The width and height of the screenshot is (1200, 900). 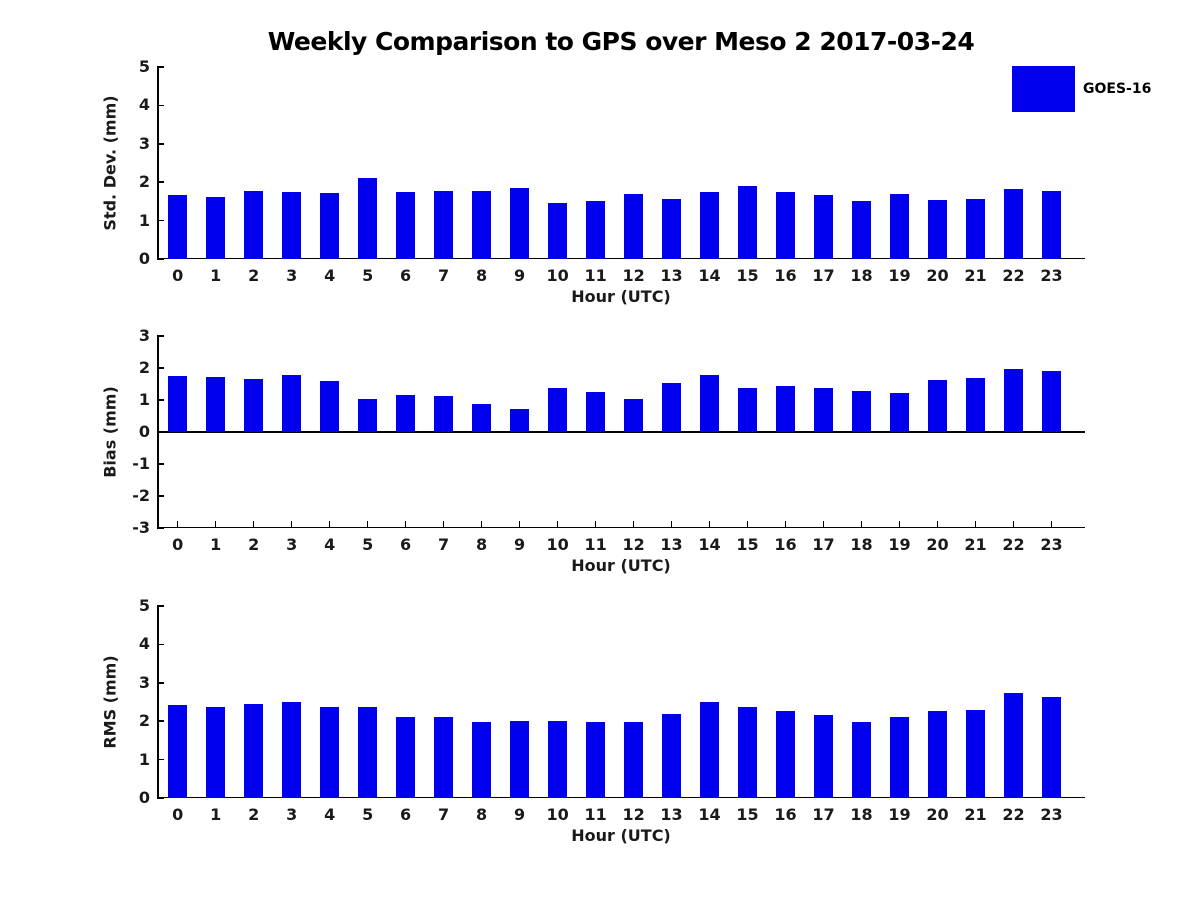 I want to click on x-tick-label: 11, so click(x=595, y=275).